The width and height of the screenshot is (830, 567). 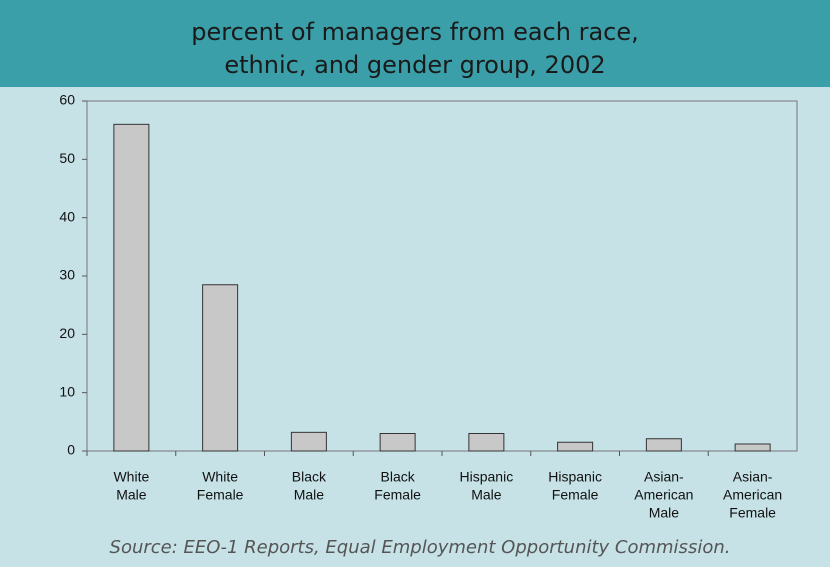 I want to click on y-tick-label: 60, so click(x=67, y=100).